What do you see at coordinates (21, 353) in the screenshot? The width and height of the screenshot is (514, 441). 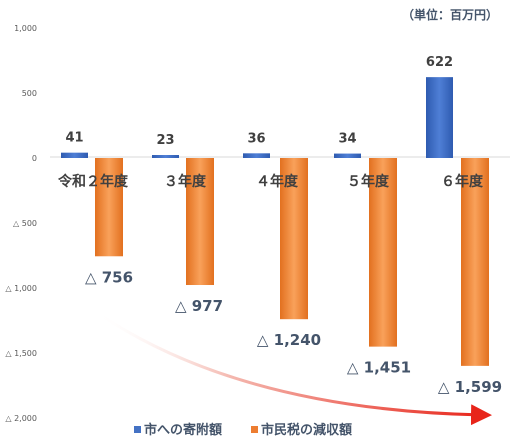 I see `y-tick-label: △ 1,500` at bounding box center [21, 353].